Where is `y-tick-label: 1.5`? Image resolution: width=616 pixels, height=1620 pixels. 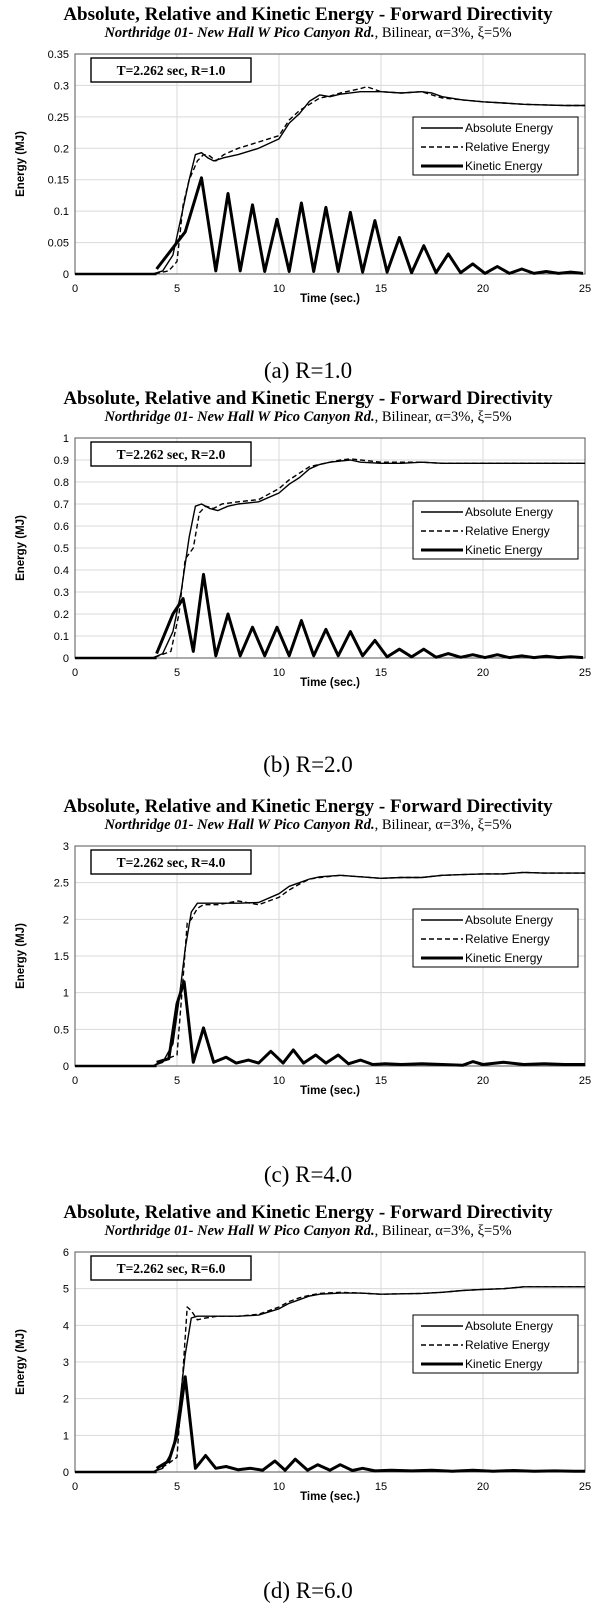 y-tick-label: 1.5 is located at coordinates (61, 957).